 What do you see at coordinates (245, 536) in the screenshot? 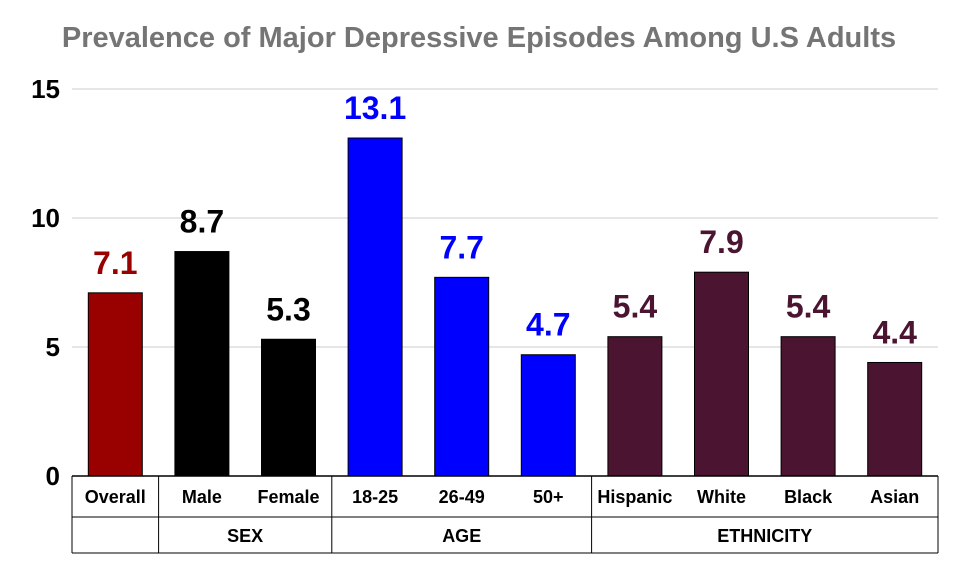
I see `group-label: SEX` at bounding box center [245, 536].